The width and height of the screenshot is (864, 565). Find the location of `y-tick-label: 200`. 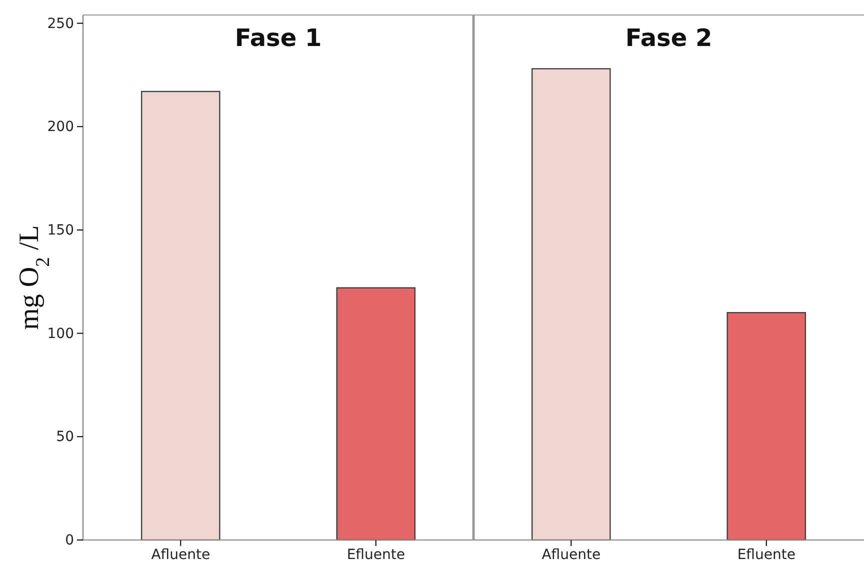

y-tick-label: 200 is located at coordinates (60, 127).